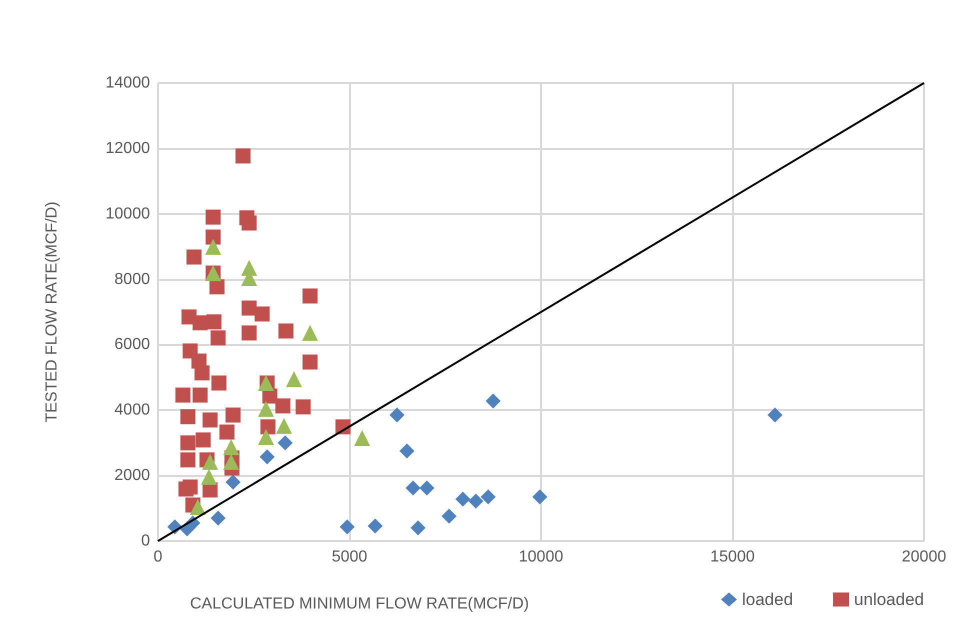 This screenshot has height=621, width=979. Describe the element at coordinates (132, 345) in the screenshot. I see `y-tick-label: 6000` at that location.